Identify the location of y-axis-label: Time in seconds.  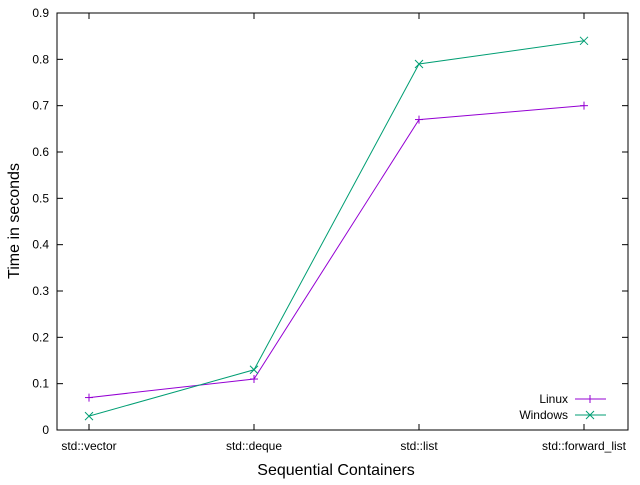
(14, 221).